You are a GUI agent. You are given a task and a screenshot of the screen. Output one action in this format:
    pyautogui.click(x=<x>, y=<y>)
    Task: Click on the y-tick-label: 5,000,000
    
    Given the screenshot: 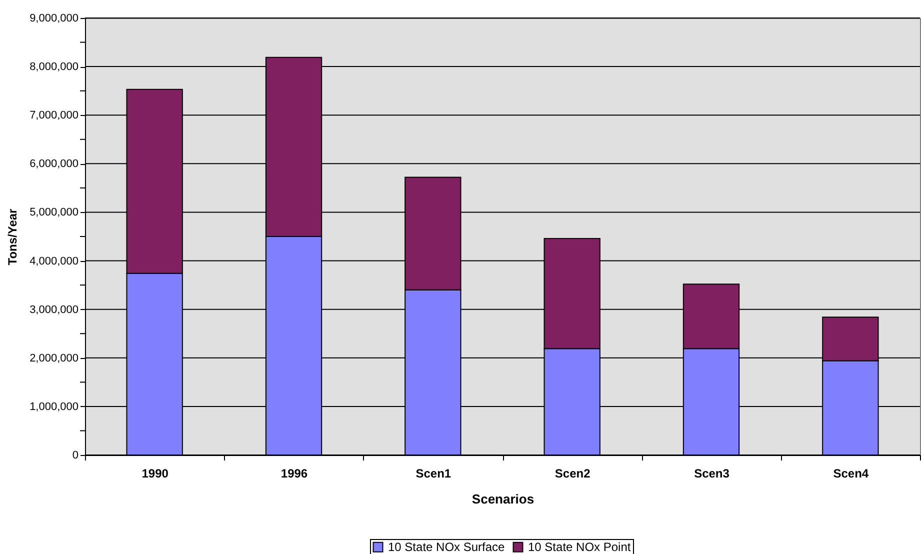 What is the action you would take?
    pyautogui.click(x=54, y=212)
    